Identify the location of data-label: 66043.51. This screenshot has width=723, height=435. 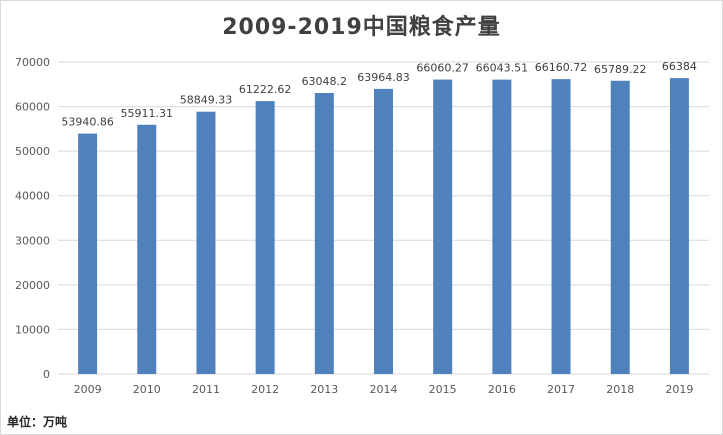
(502, 68).